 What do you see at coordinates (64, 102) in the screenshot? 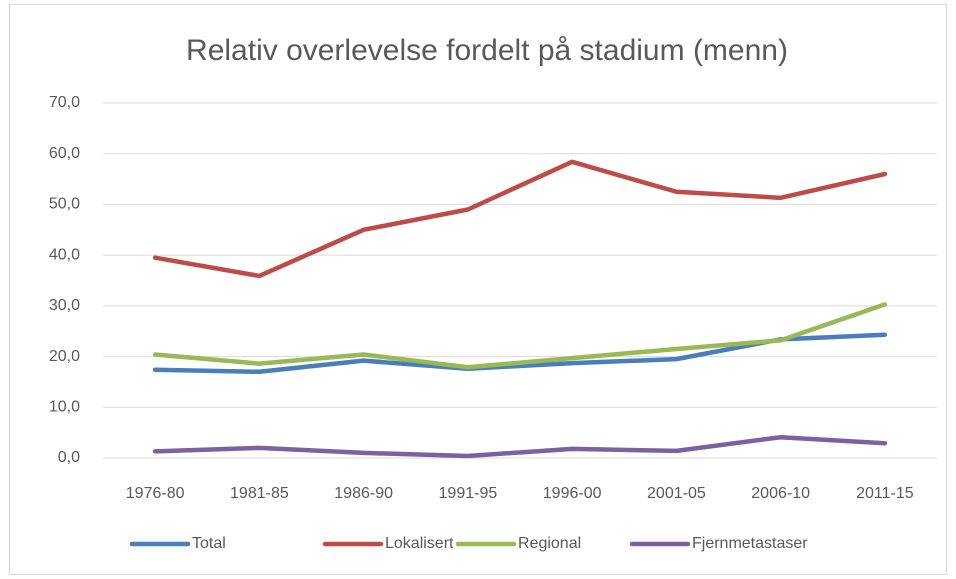
I see `y-tick-label: 70,0` at bounding box center [64, 102].